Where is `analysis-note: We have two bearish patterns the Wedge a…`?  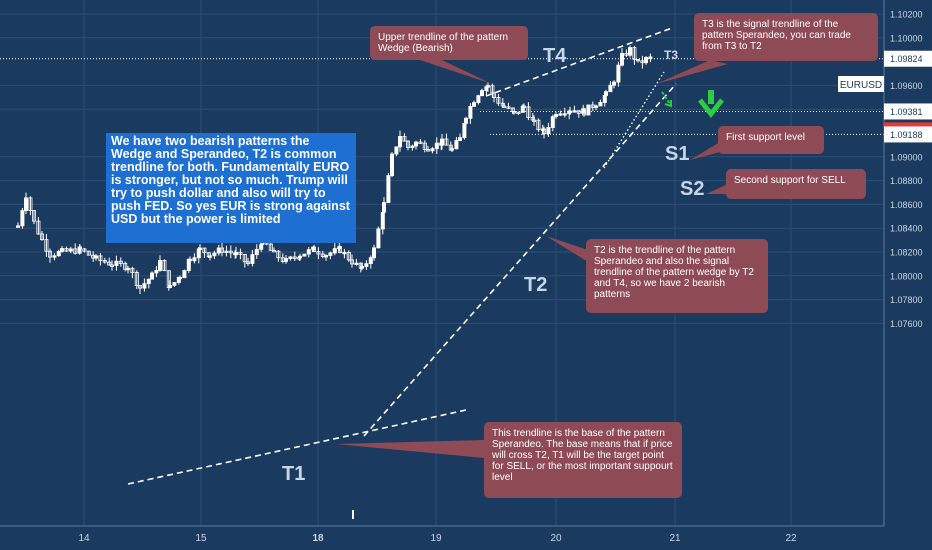
analysis-note: We have two bearish patterns the Wedge a… is located at coordinates (231, 188).